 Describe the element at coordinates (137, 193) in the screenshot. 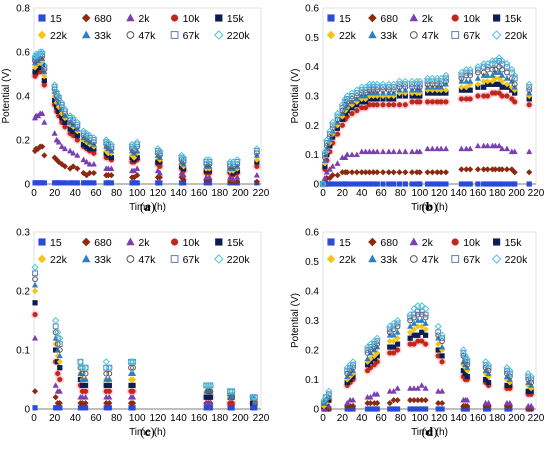

I see `x-tick-label: 100` at that location.